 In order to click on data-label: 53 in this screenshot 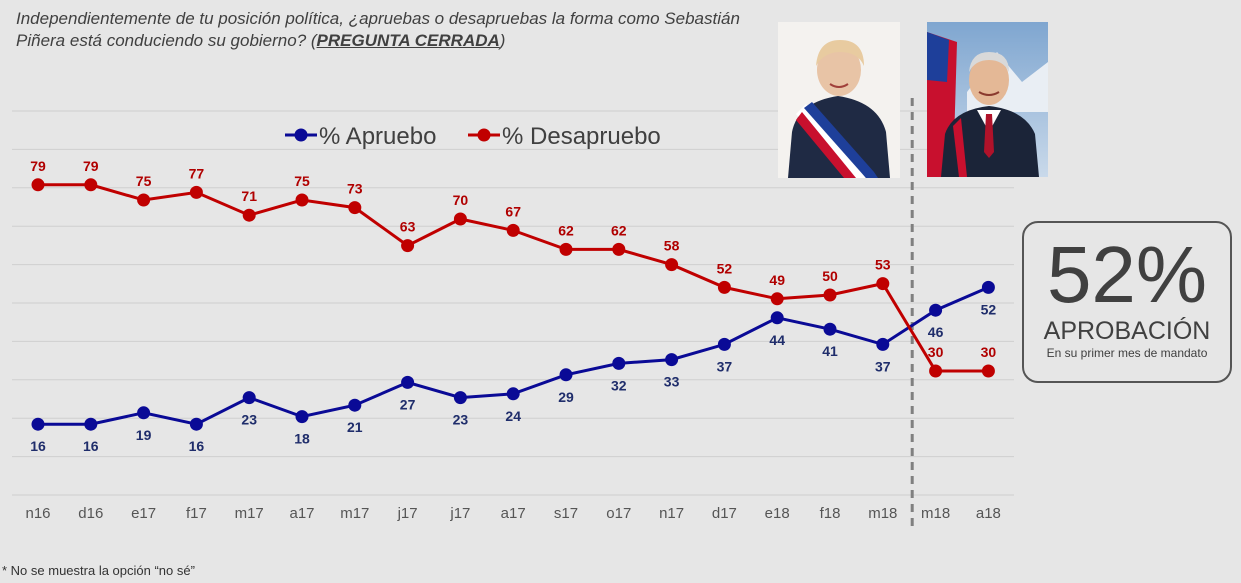, I will do `click(883, 265)`.